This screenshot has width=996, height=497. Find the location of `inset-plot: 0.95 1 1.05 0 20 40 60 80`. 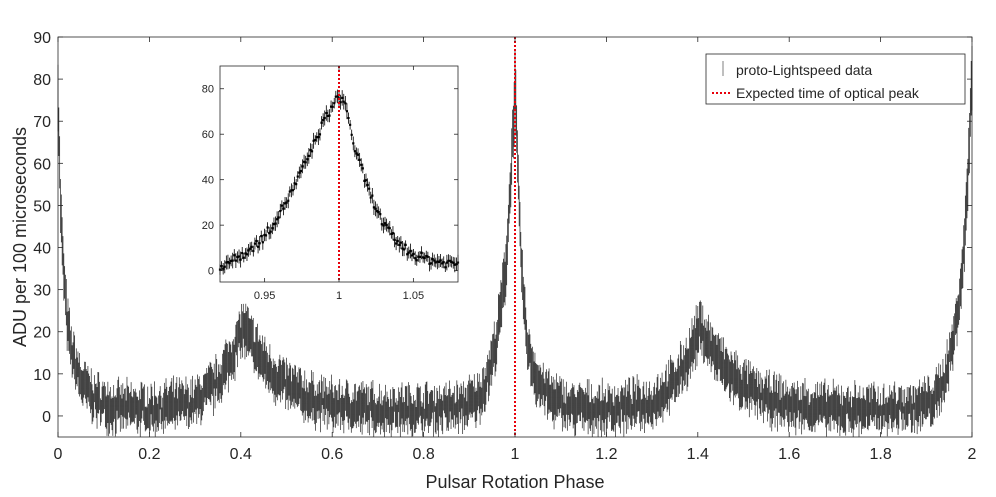

inset-plot: 0.95 1 1.05 0 20 40 60 80 is located at coordinates (331, 183).